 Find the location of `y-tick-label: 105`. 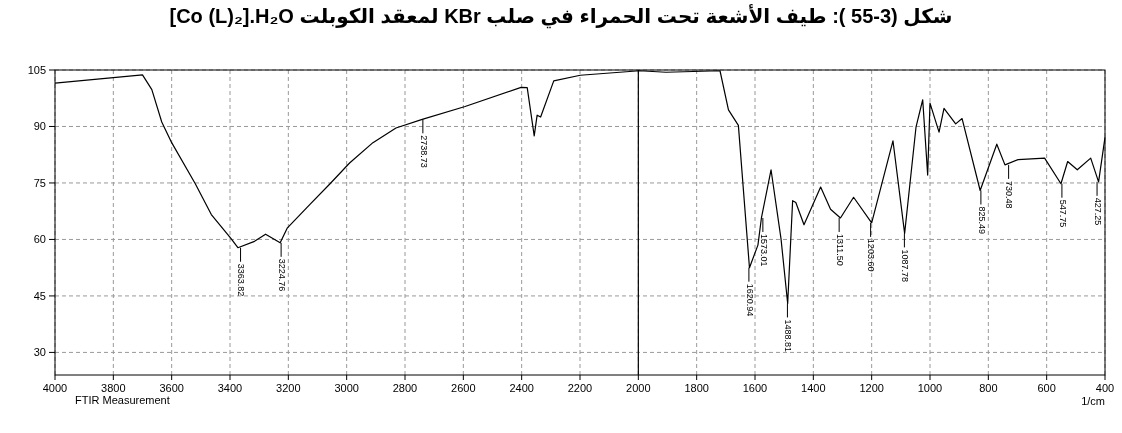

y-tick-label: 105 is located at coordinates (36, 70).